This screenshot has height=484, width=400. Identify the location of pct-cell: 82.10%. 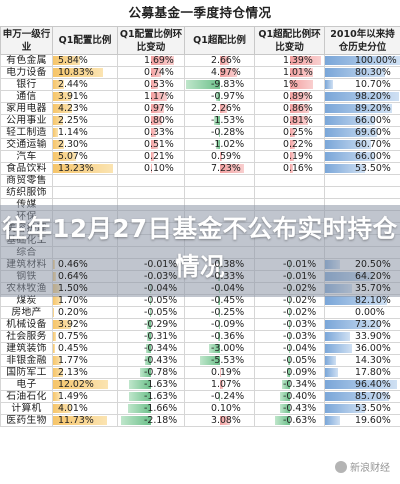
(362, 300).